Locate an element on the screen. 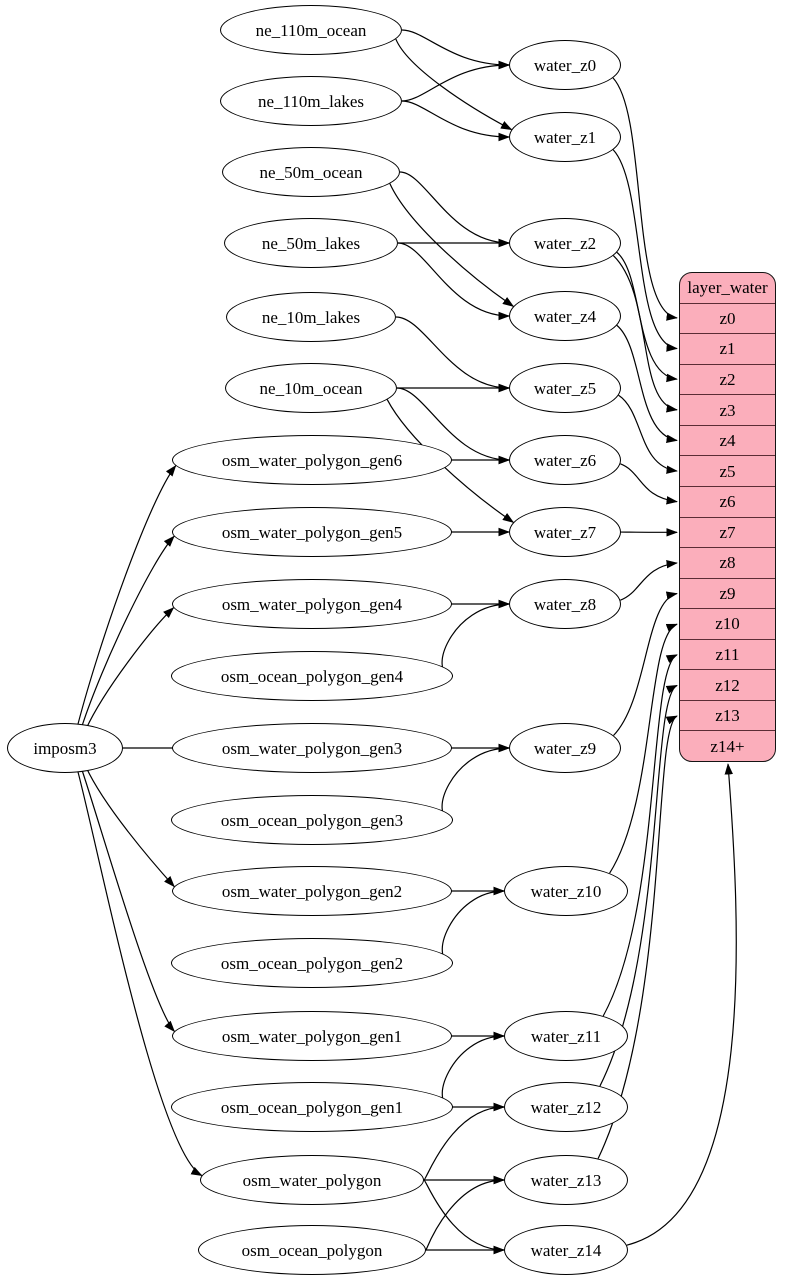 The image size is (786, 1283). node-osm_water_polygon_gen6: osm_water_polygon_gen6 is located at coordinates (312, 460).